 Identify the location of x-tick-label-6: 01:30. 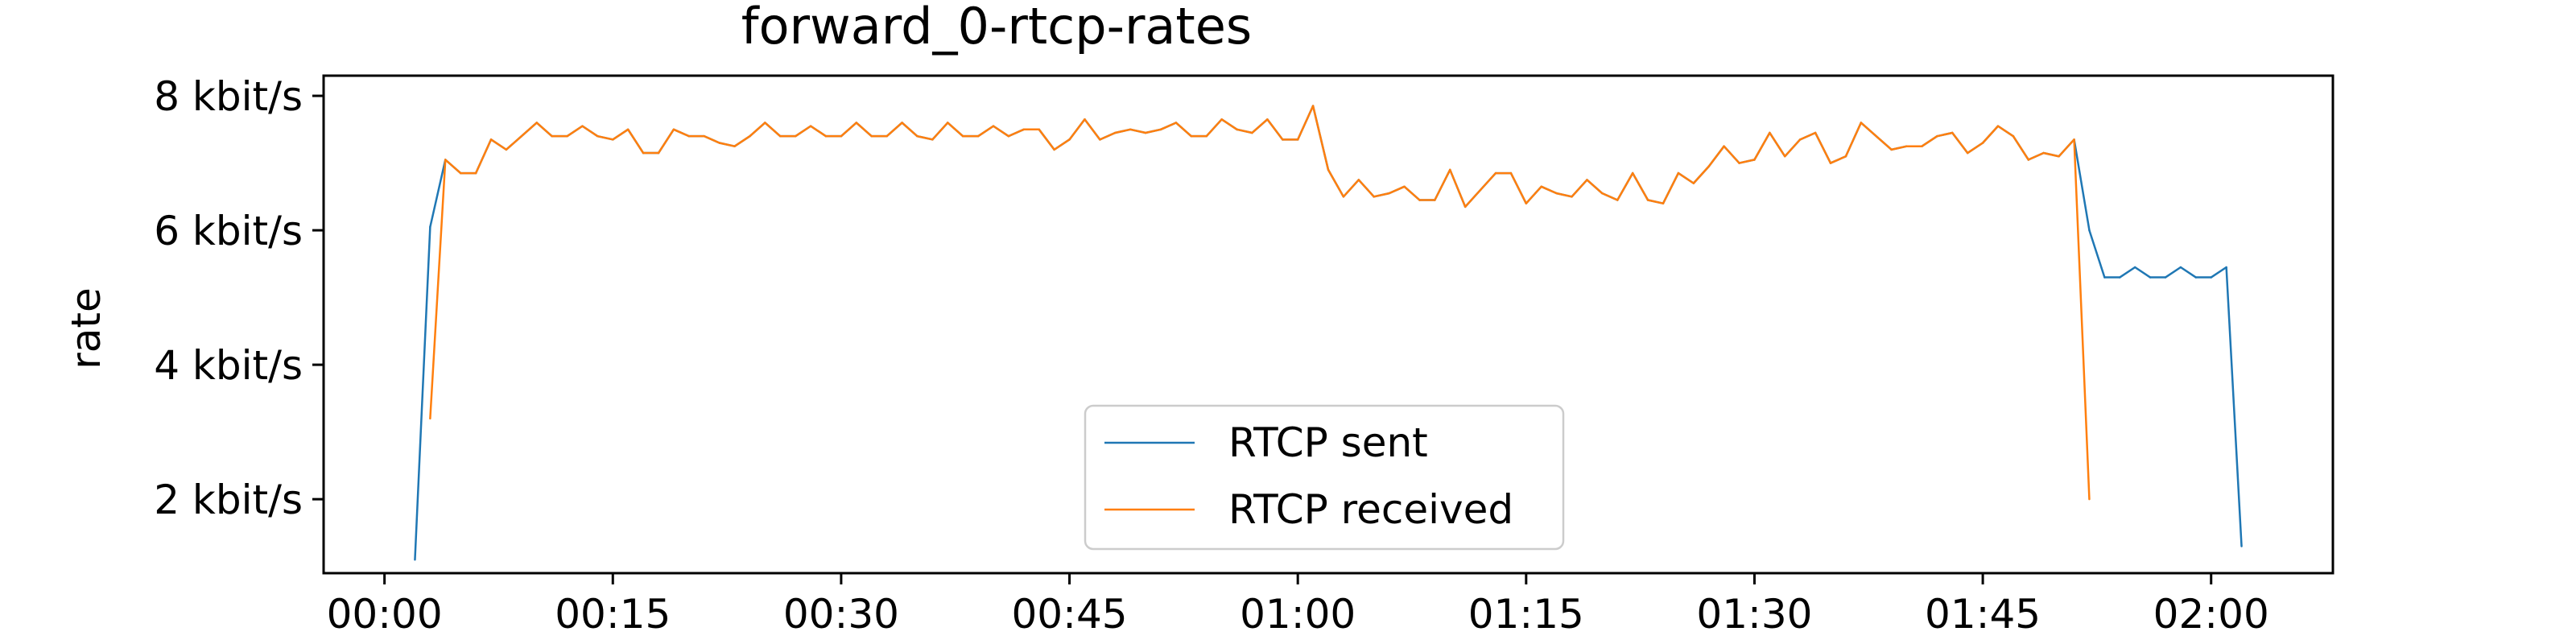
(1754, 614).